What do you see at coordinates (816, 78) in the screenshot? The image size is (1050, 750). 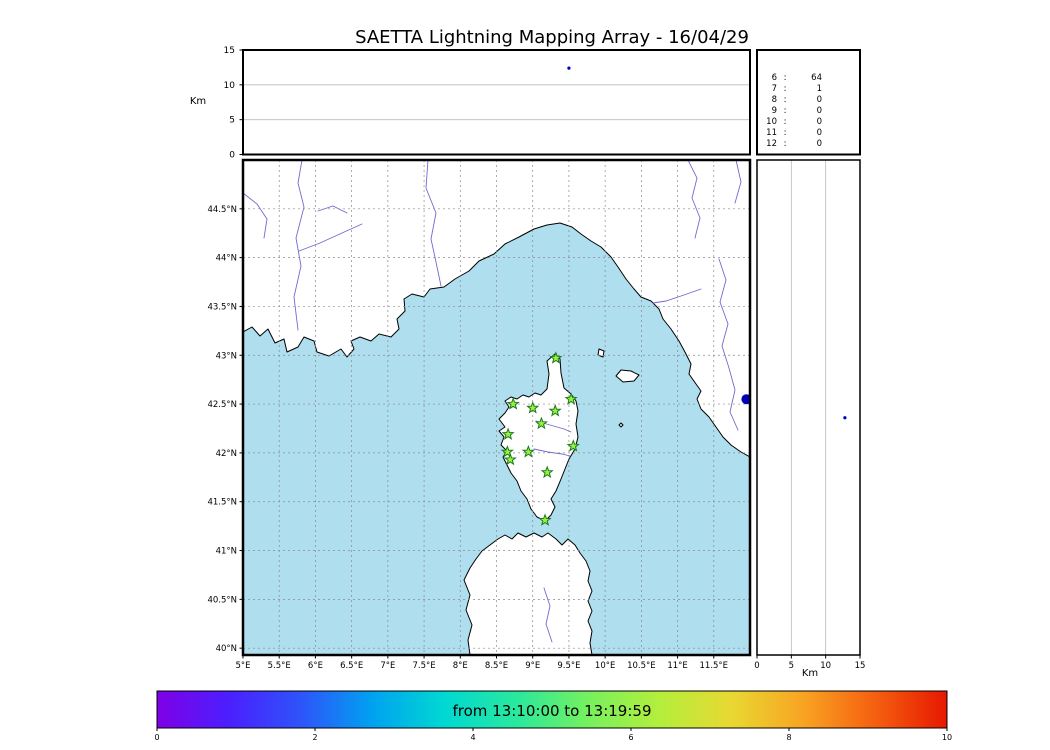 I see `station-count-value: 64` at bounding box center [816, 78].